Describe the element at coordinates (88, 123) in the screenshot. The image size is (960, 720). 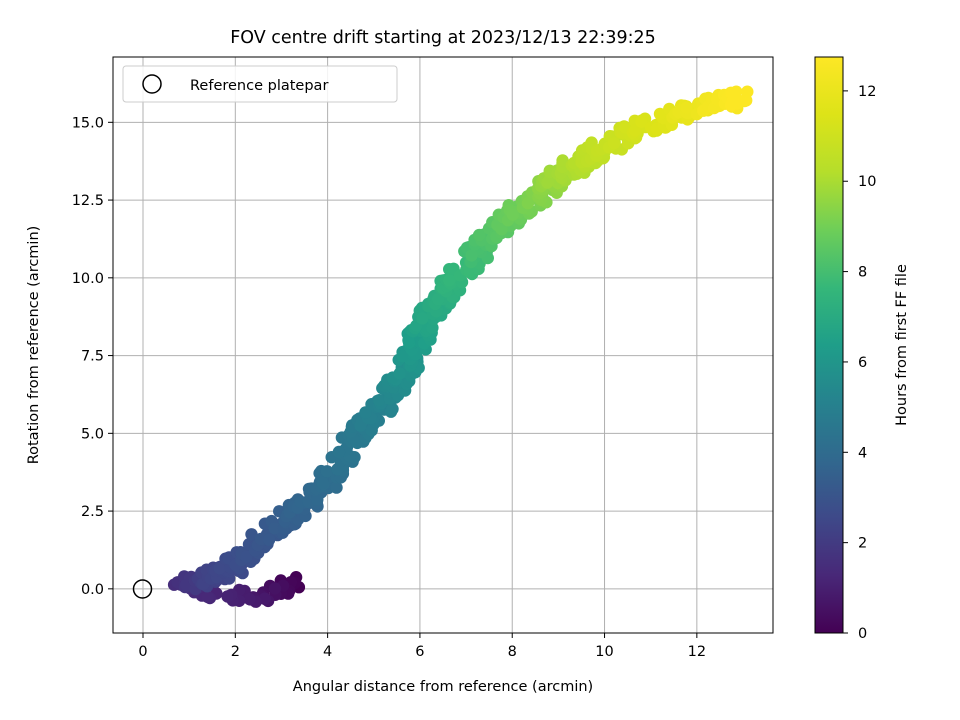
I see `y-tick-label: 15.0` at that location.